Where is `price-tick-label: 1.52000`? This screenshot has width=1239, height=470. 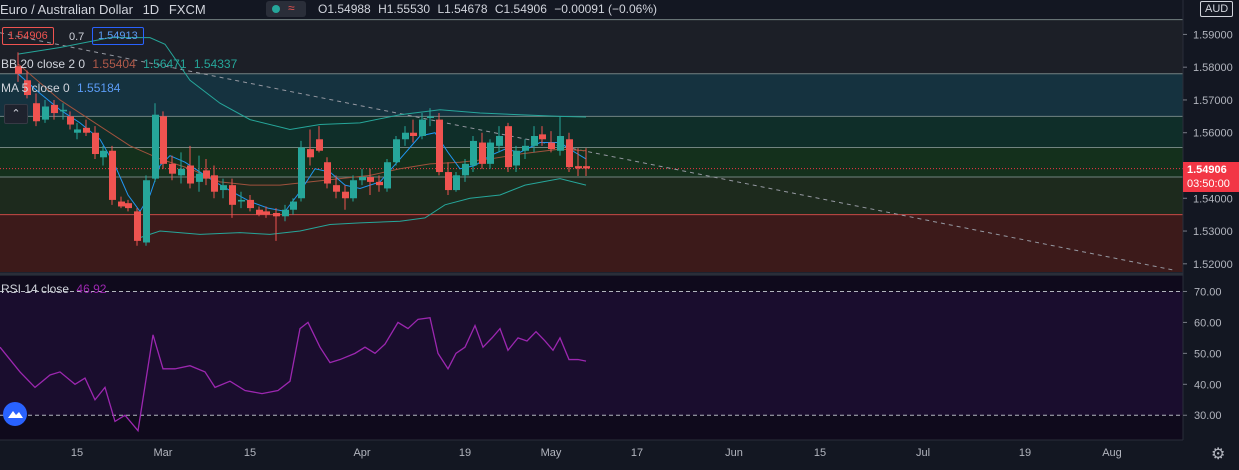
price-tick-label: 1.52000 is located at coordinates (1213, 265).